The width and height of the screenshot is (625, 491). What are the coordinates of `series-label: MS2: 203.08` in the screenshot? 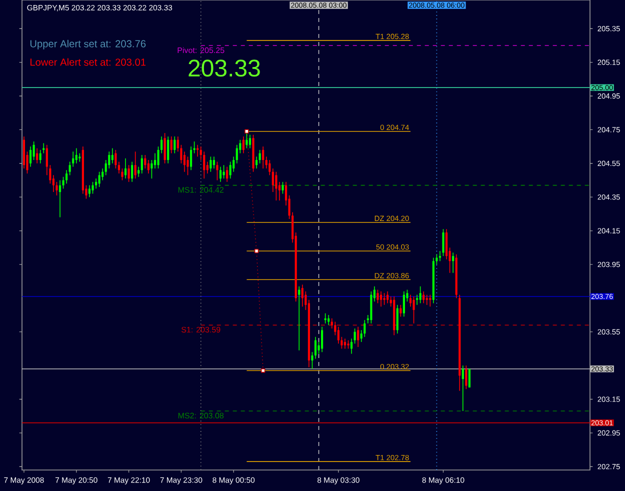 It's located at (201, 415).